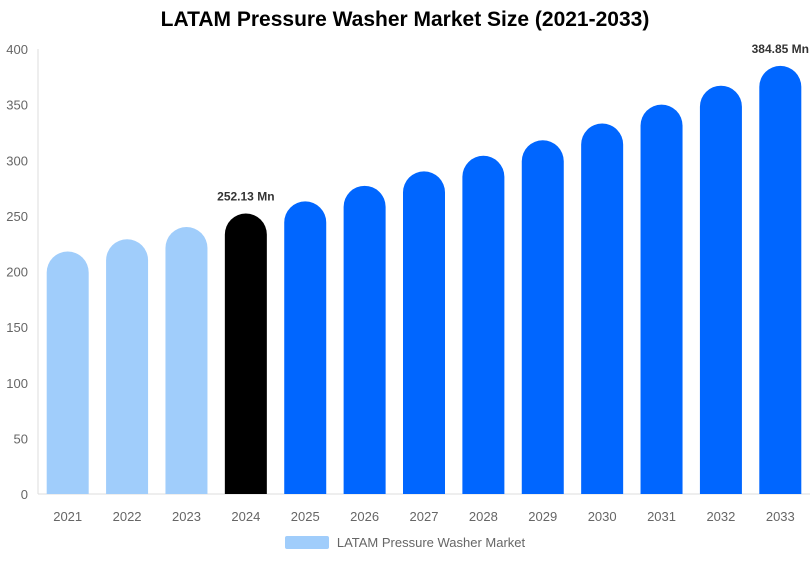  Describe the element at coordinates (720, 516) in the screenshot. I see `x-tick-label: 2032` at that location.